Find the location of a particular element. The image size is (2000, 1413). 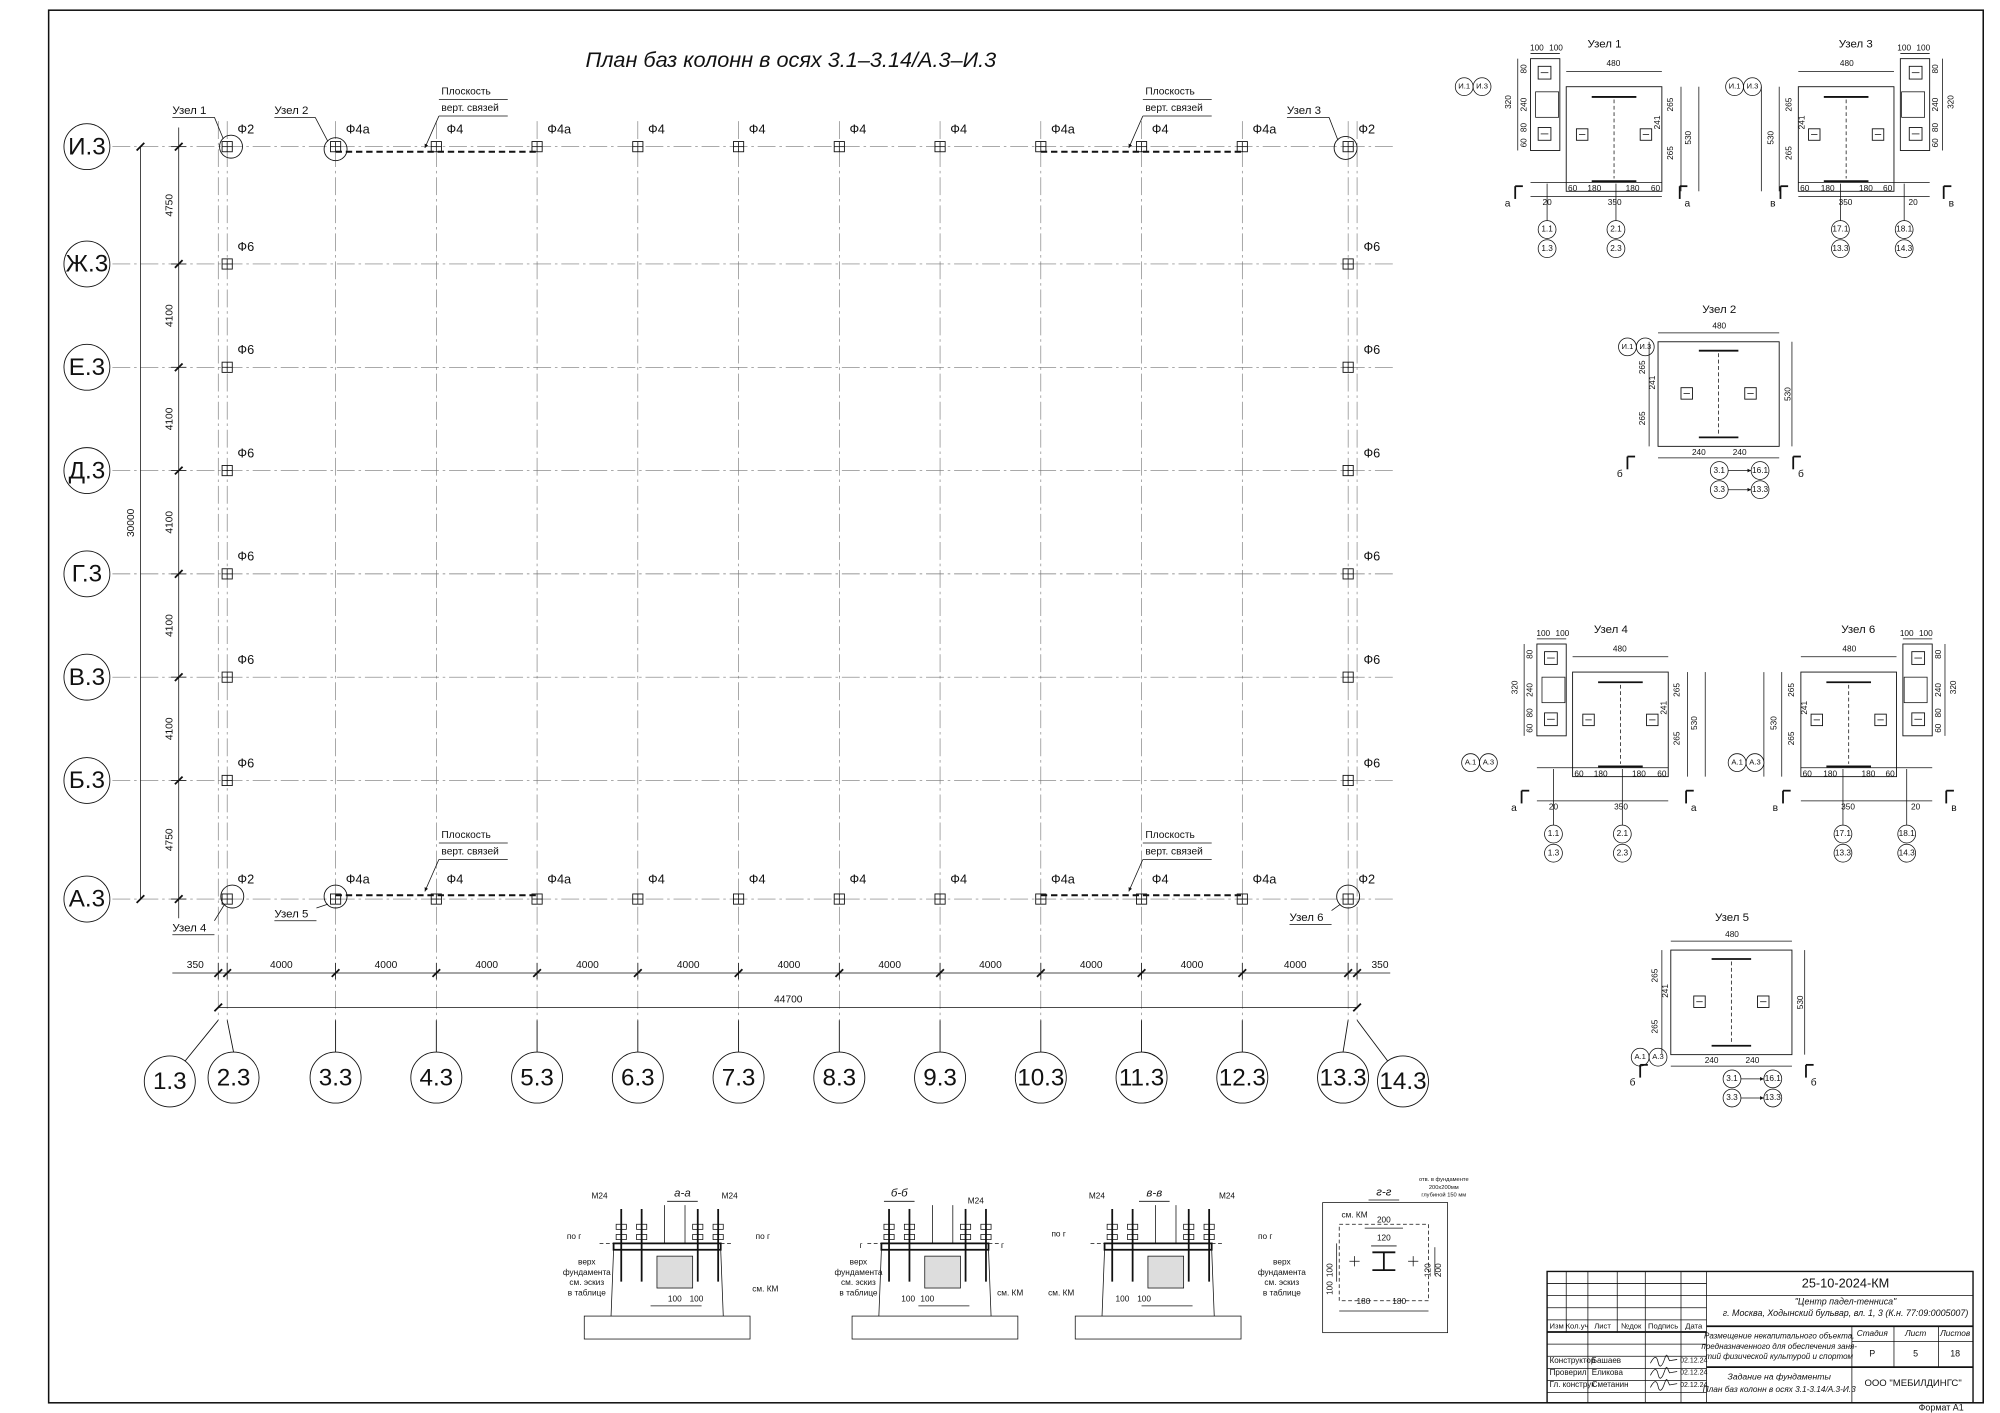

ref-label: 3.1 is located at coordinates (1732, 1078).